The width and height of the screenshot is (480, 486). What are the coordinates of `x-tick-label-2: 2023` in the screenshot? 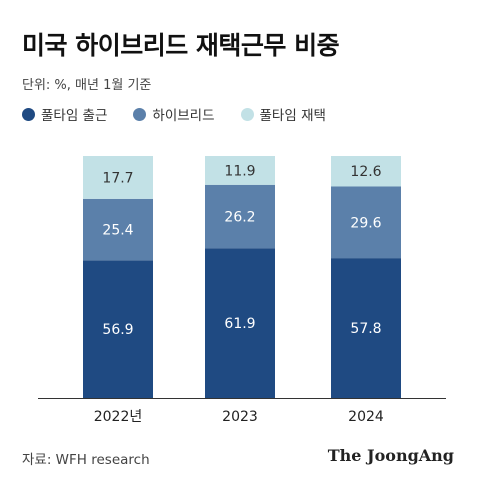 It's located at (240, 417).